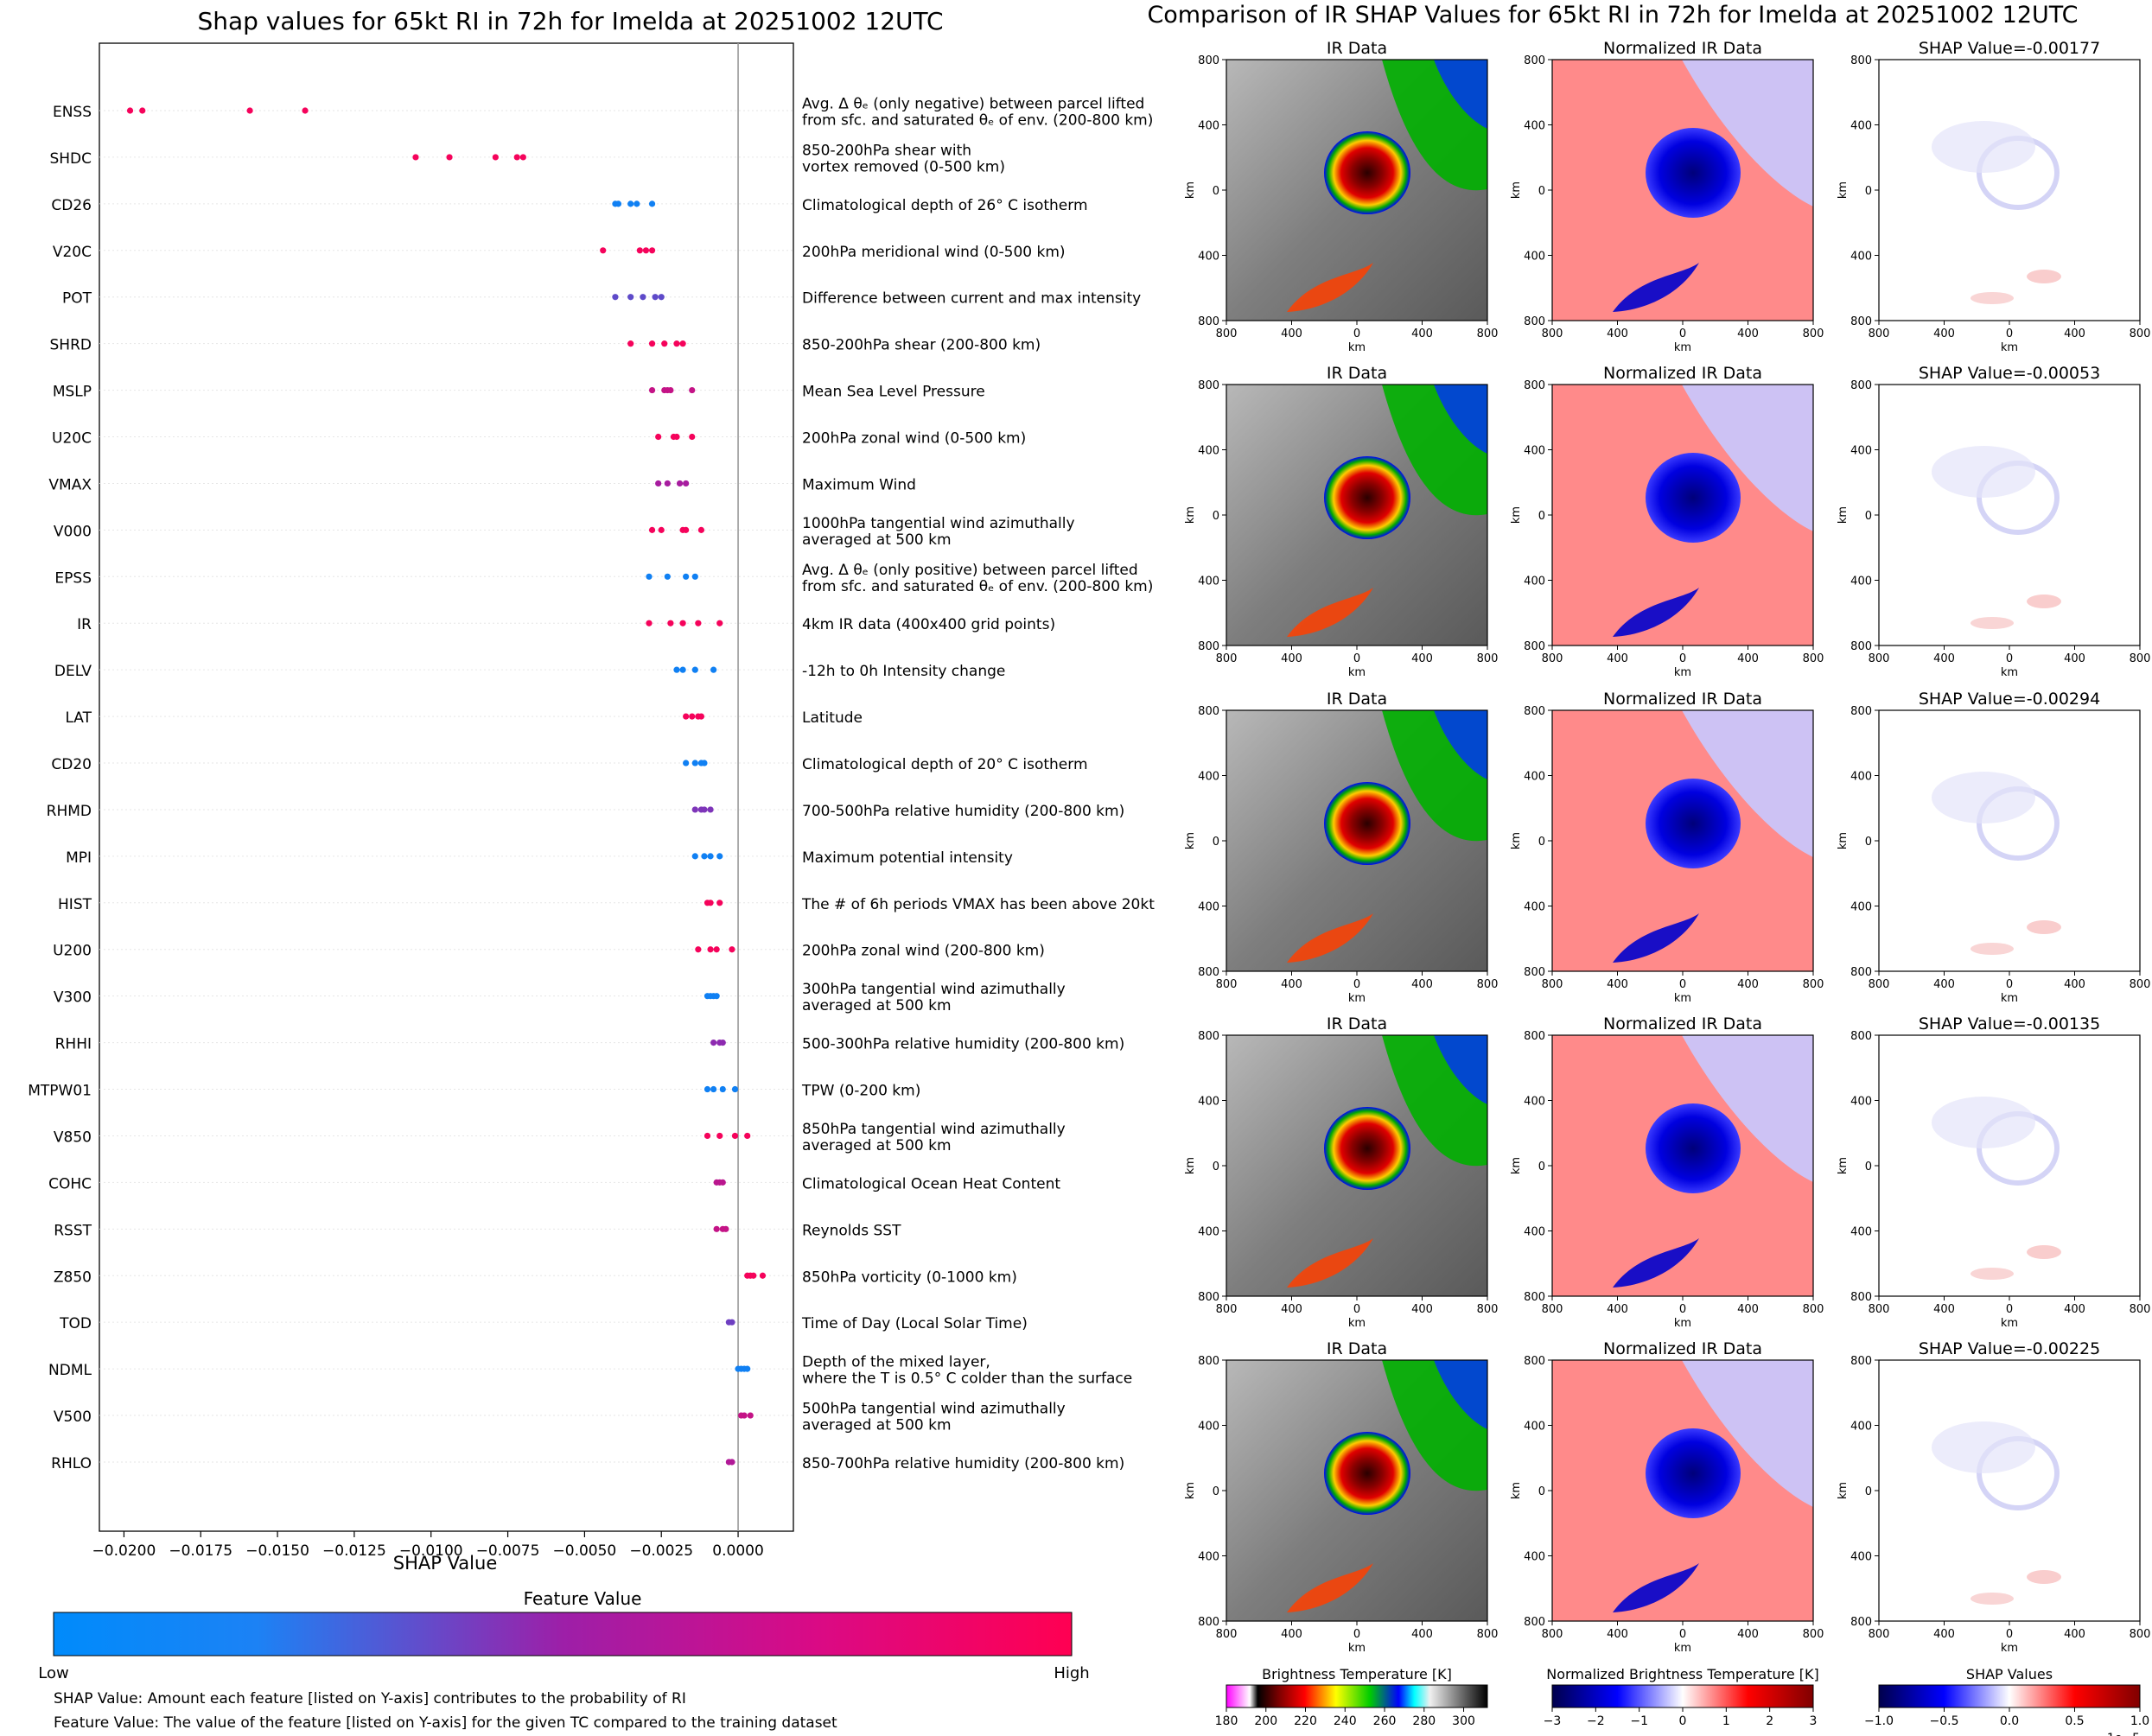 Image resolution: width=2152 pixels, height=1736 pixels. I want to click on panel-title: SHAP Value=-0.00135, so click(2009, 1023).